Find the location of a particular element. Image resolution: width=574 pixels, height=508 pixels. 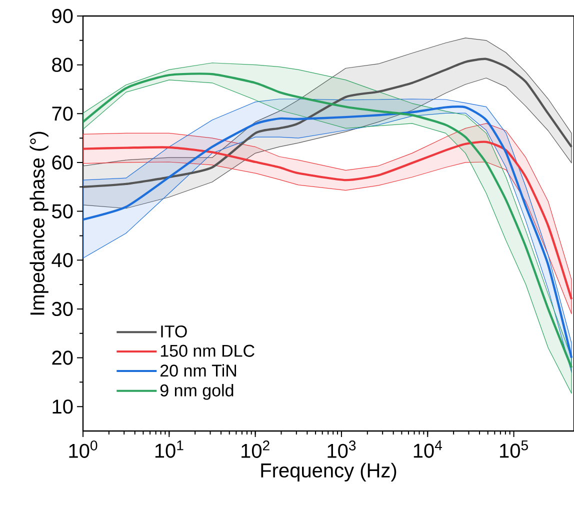

y-tick-label: 60 is located at coordinates (62, 162).